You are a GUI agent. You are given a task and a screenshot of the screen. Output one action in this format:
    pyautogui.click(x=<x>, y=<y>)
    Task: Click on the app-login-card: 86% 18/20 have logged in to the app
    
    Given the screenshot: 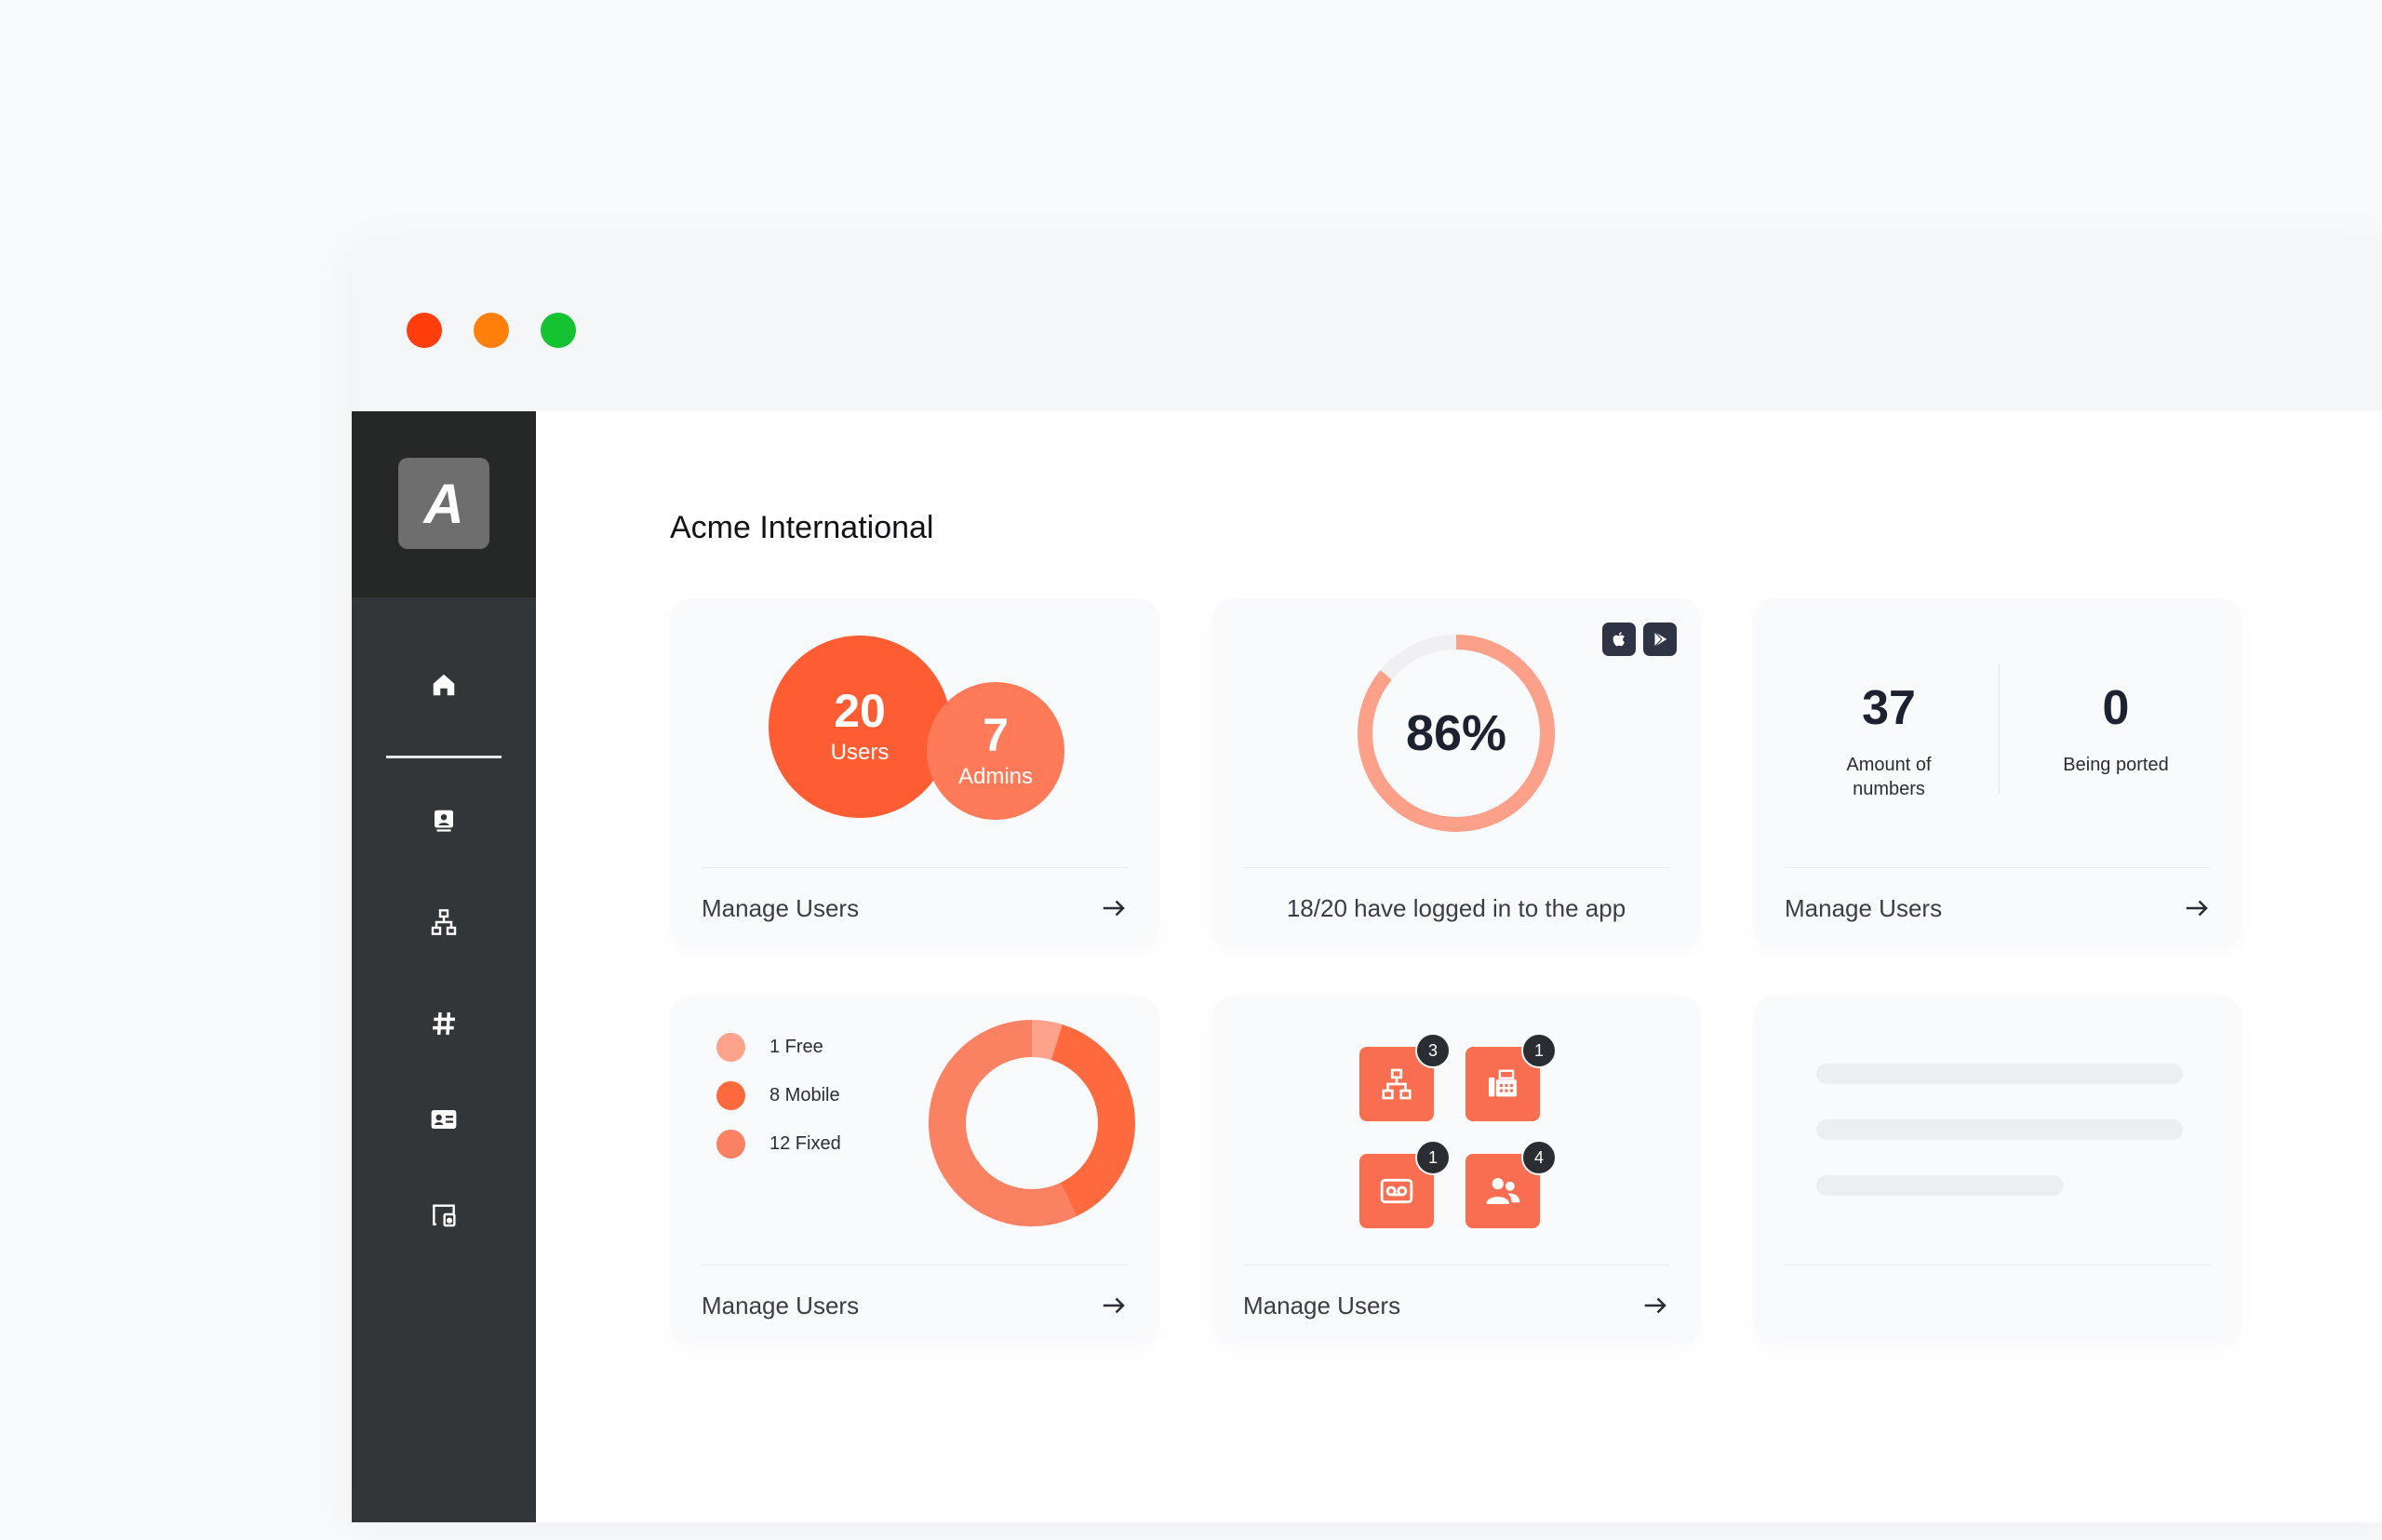 What is the action you would take?
    pyautogui.click(x=1456, y=773)
    